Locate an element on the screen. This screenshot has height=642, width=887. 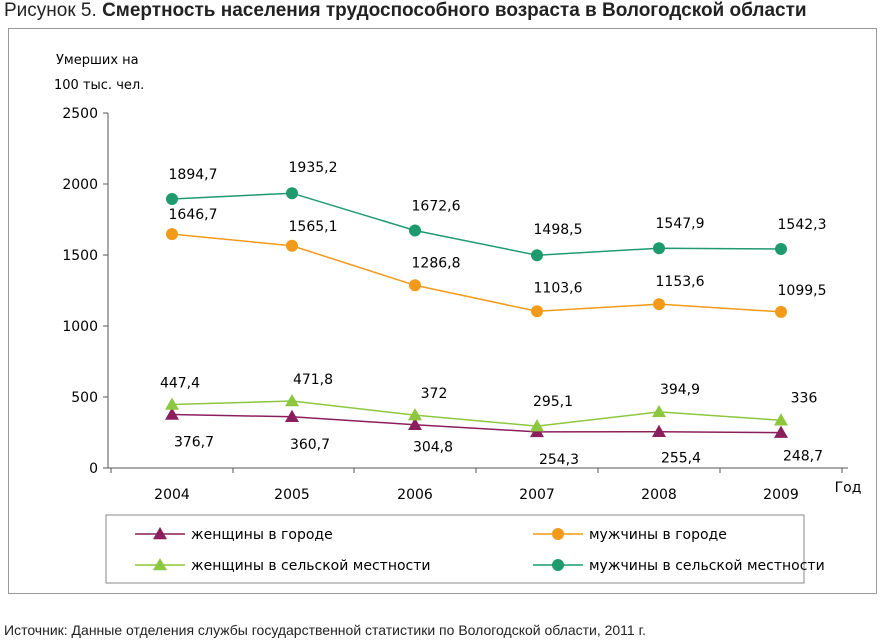
data-label: 1099,5 is located at coordinates (802, 291).